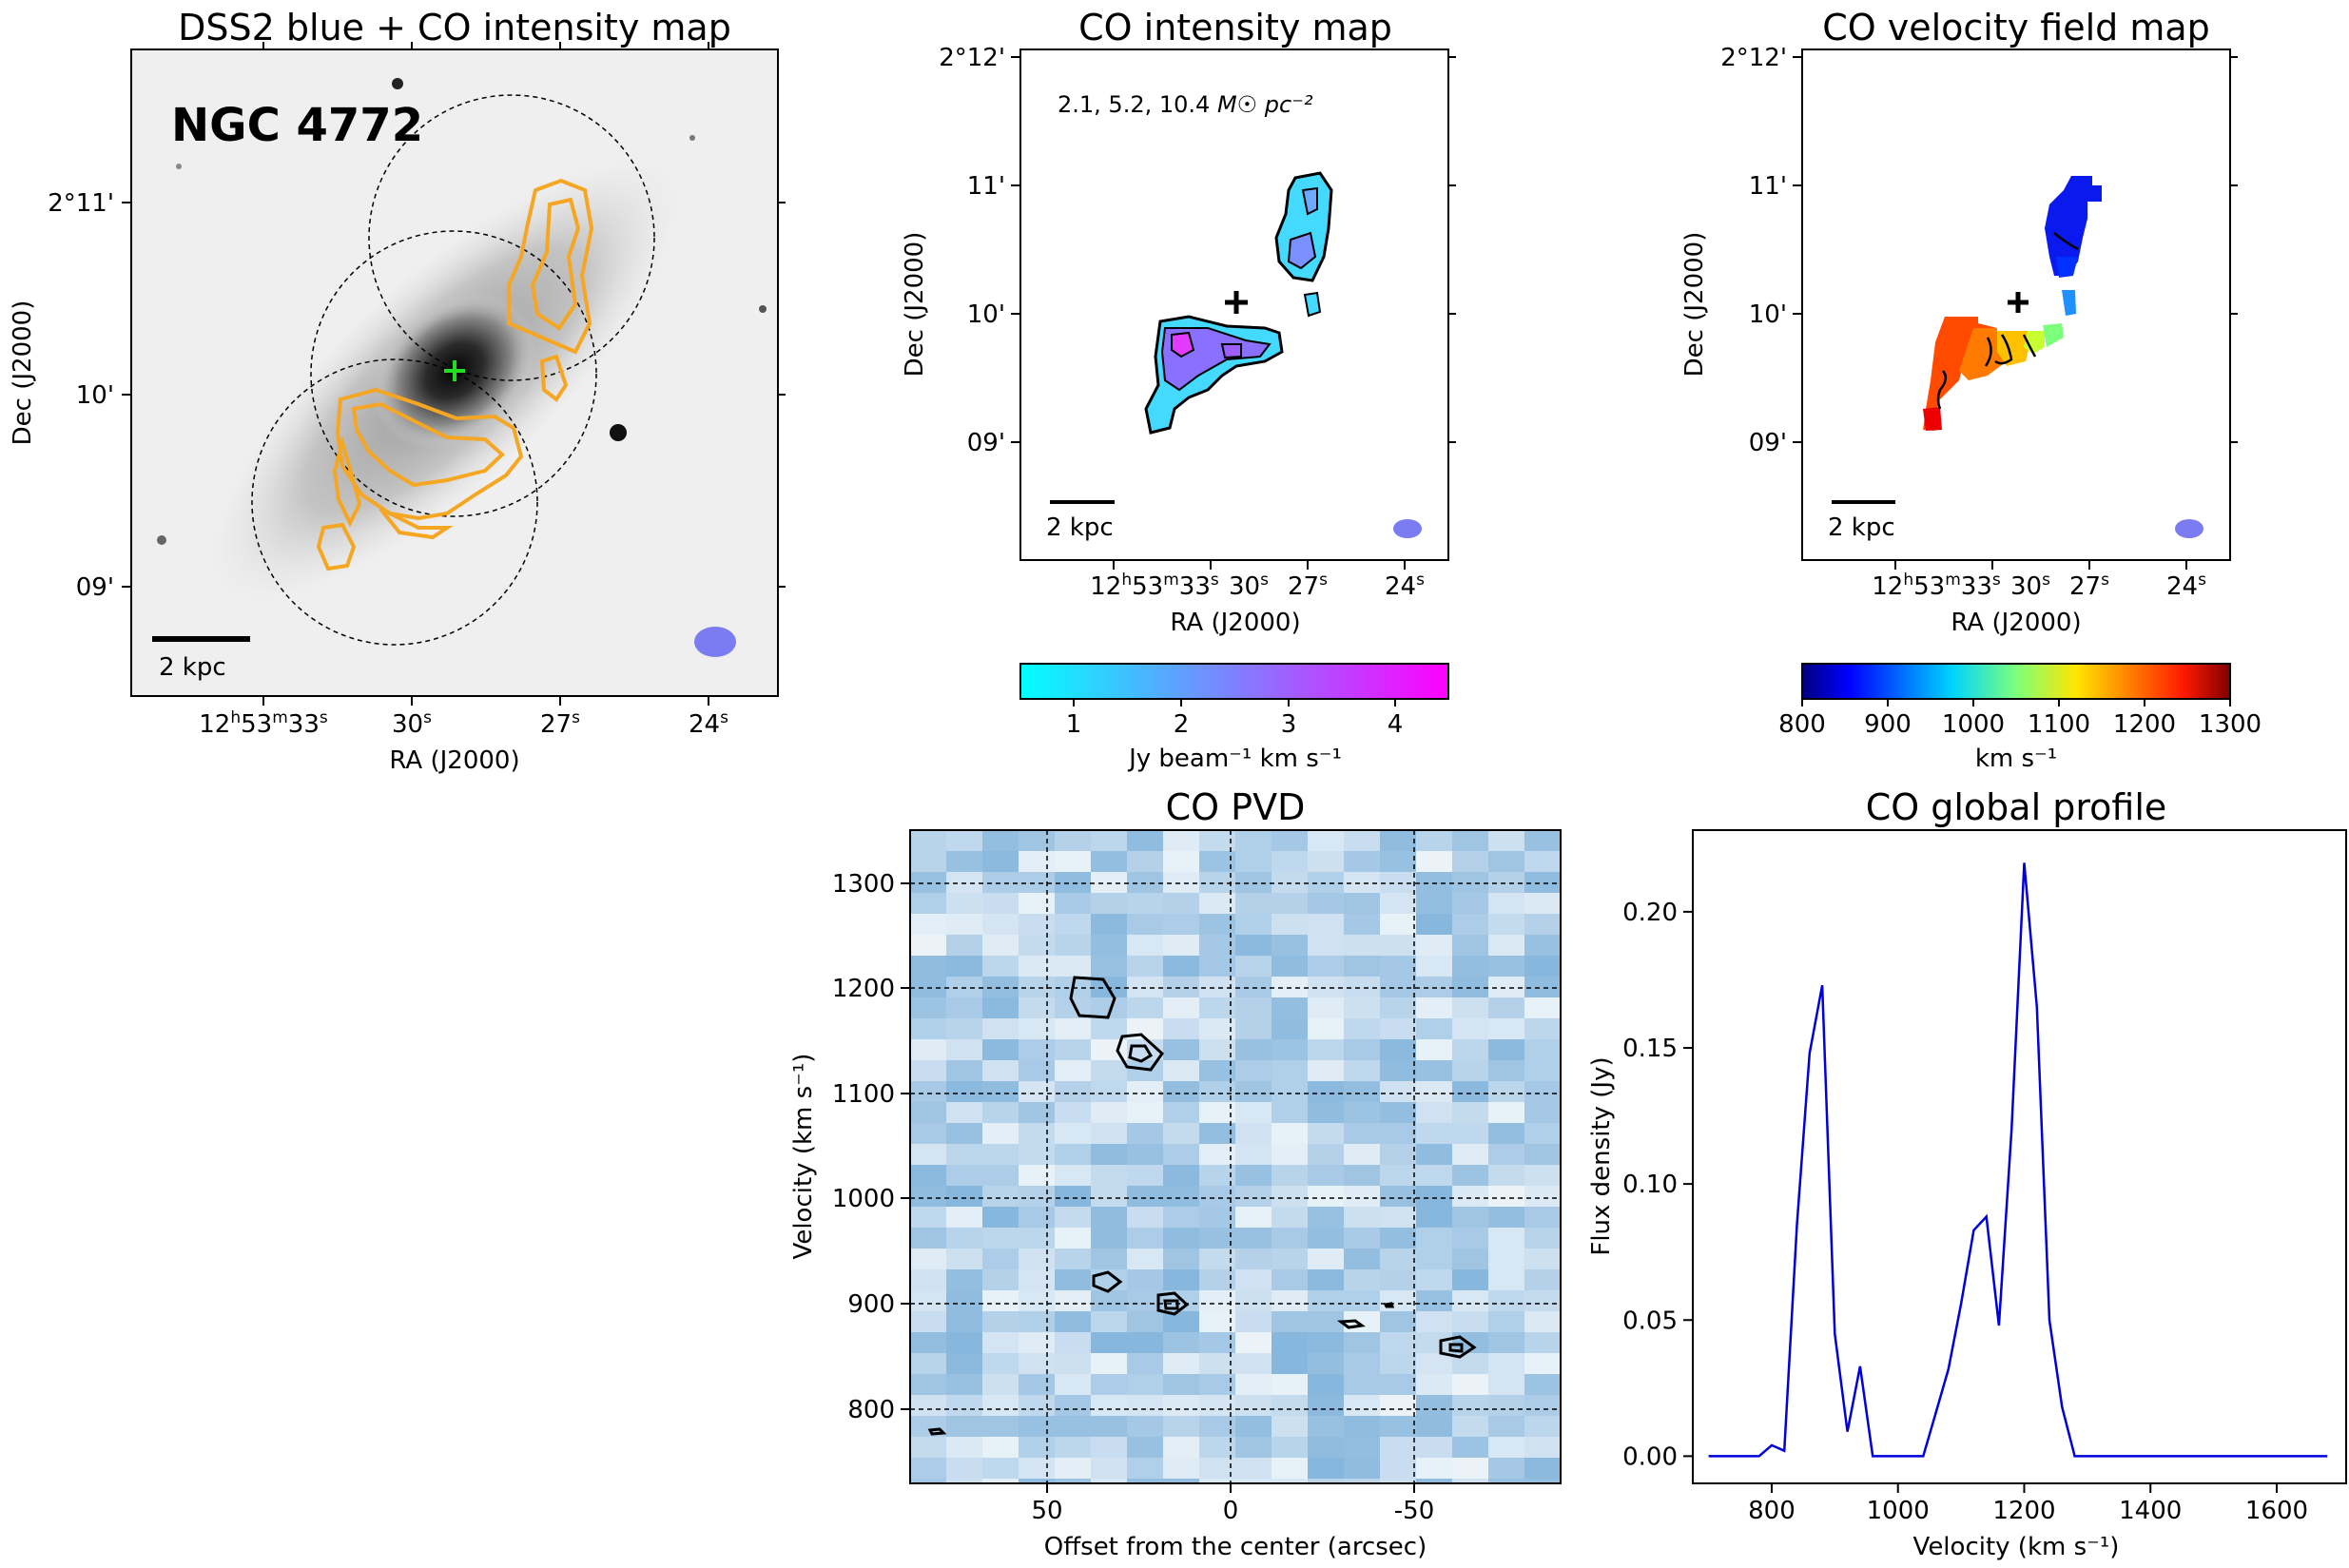  I want to click on xtick-label: 800, so click(1772, 1511).